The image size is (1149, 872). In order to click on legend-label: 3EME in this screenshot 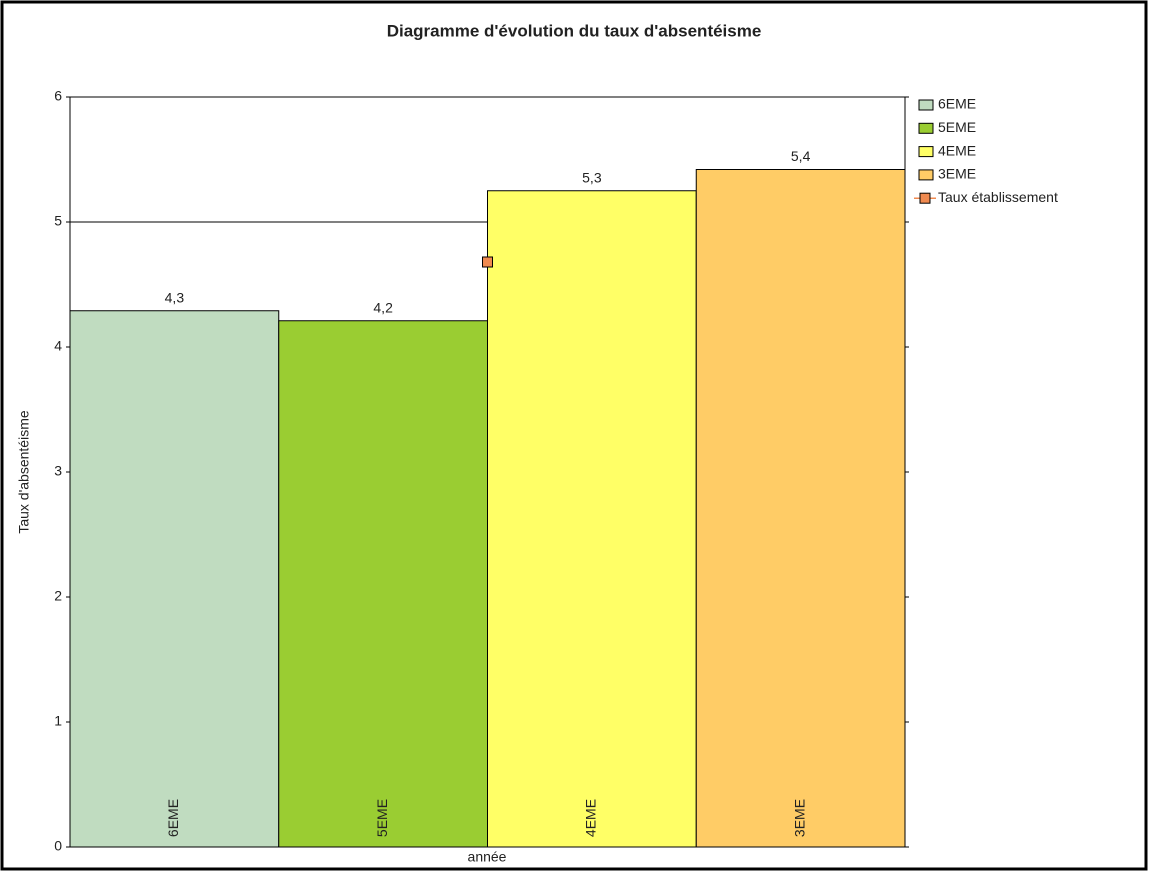, I will do `click(957, 174)`.